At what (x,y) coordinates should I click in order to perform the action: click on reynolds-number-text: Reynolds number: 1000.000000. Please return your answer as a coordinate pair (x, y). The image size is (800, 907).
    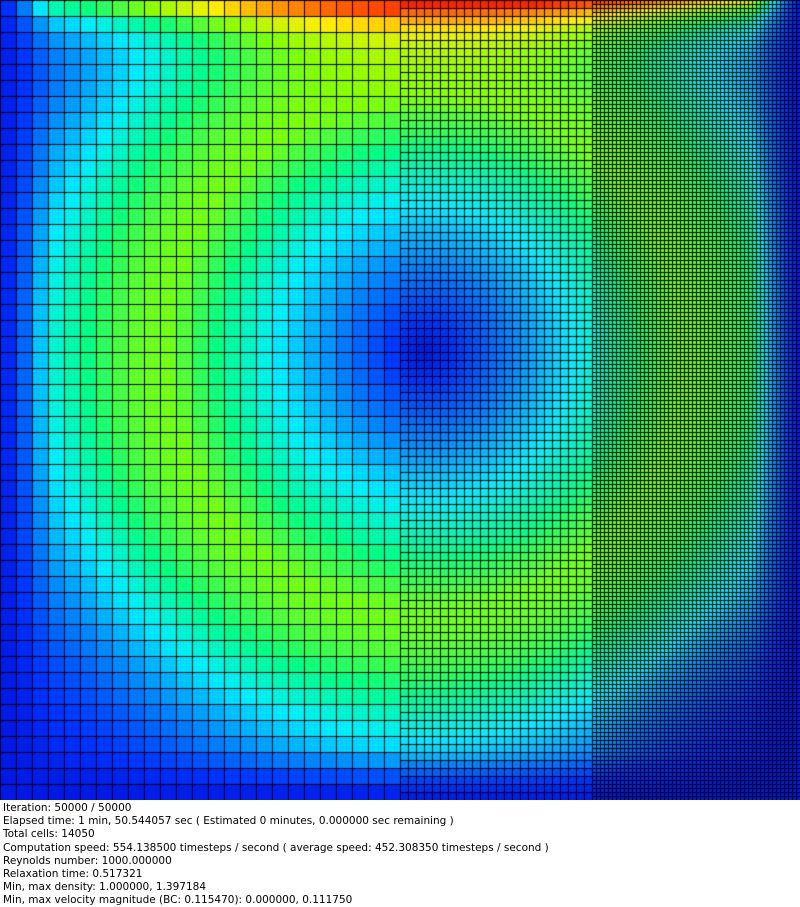
    Looking at the image, I should click on (87, 860).